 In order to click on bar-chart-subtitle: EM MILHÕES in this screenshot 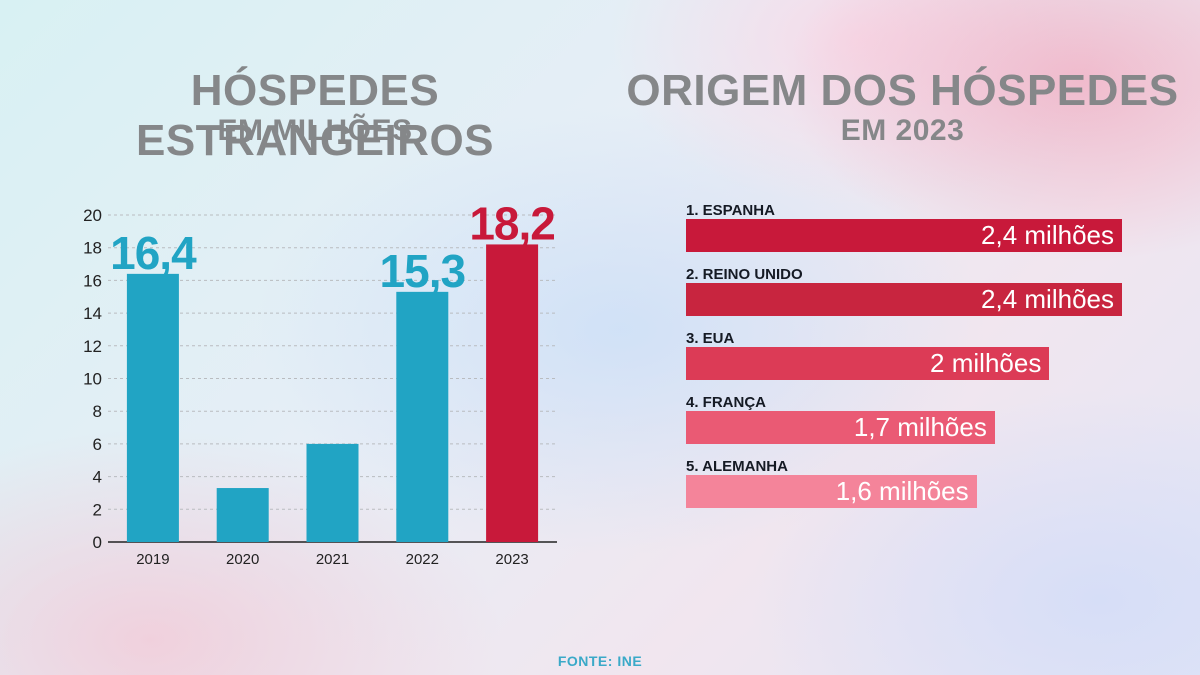, I will do `click(315, 130)`.